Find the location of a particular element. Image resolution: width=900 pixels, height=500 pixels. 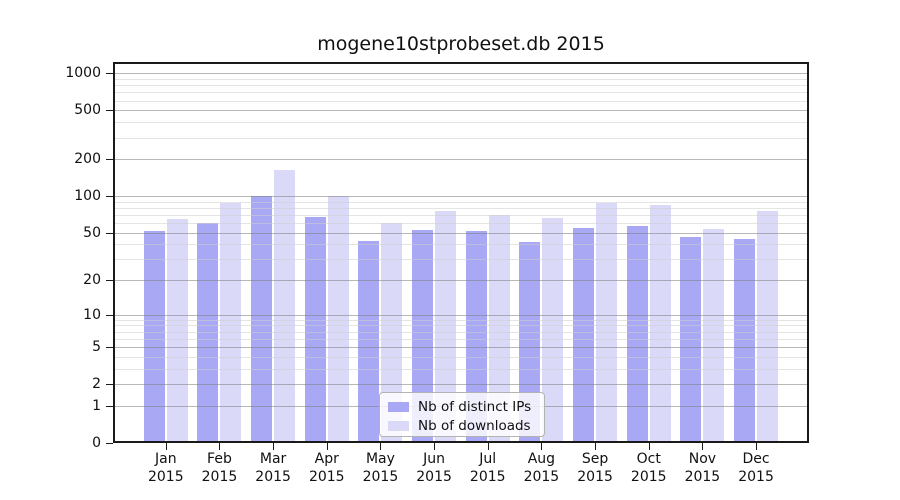

bar-sep-downloads is located at coordinates (607, 322).